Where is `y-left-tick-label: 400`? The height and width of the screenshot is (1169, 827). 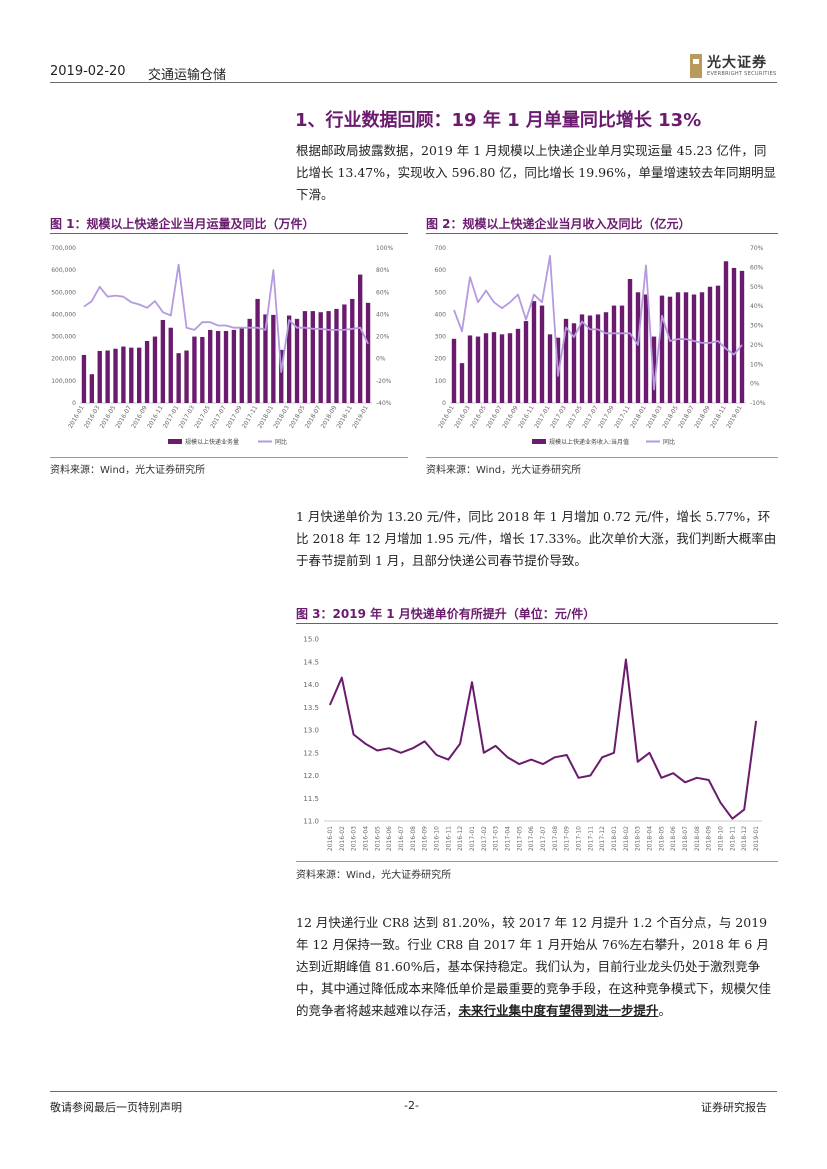
y-left-tick-label: 400 is located at coordinates (441, 314).